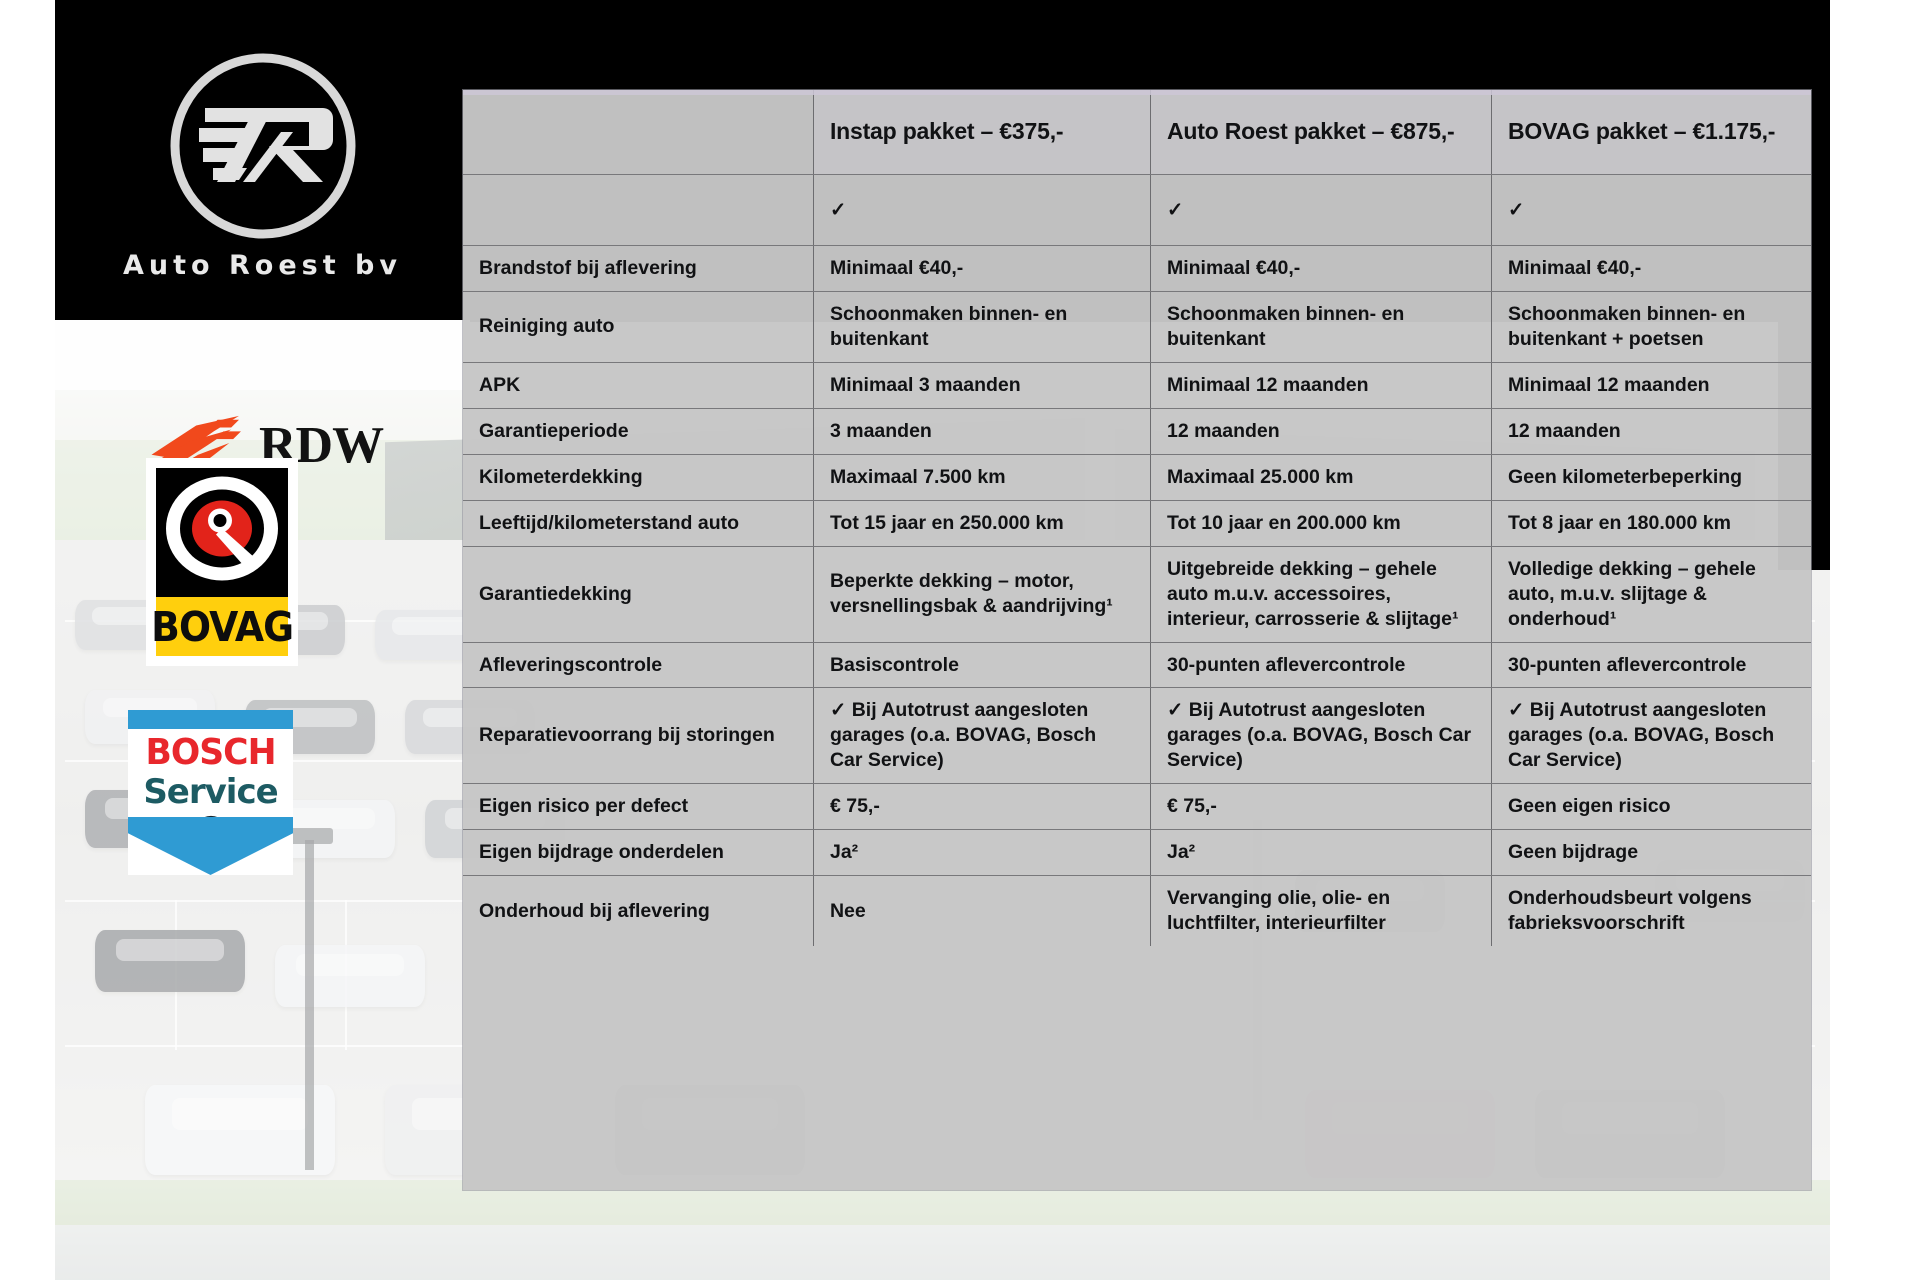 The width and height of the screenshot is (1920, 1280). I want to click on row-label: Reiniging auto, so click(638, 327).